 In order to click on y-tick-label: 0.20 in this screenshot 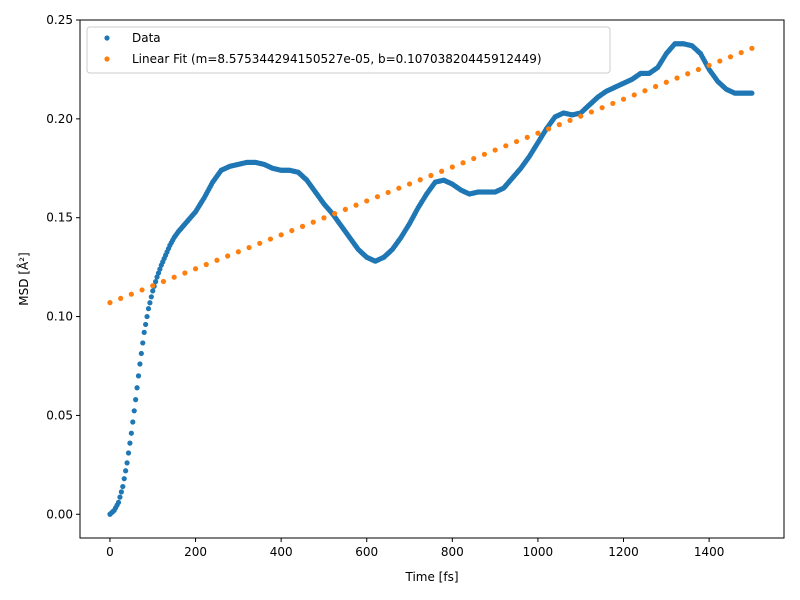, I will do `click(59, 119)`.